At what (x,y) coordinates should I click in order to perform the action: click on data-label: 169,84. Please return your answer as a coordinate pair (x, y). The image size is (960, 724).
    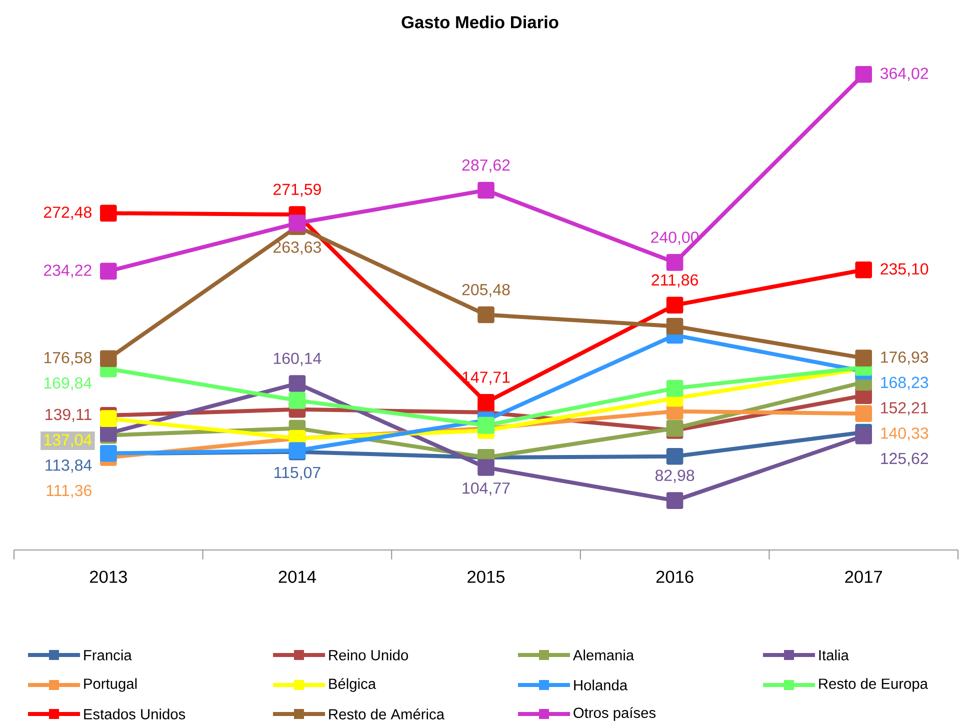
    Looking at the image, I should click on (68, 384).